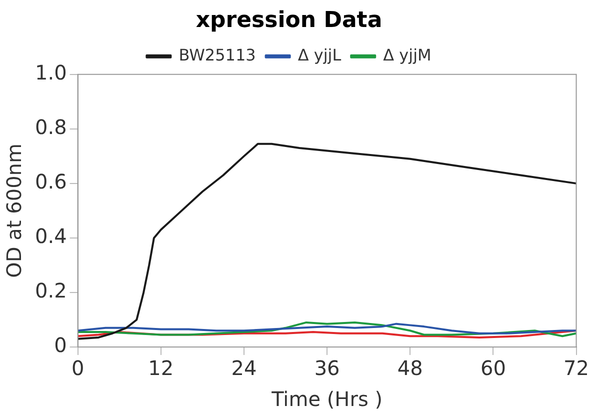  Describe the element at coordinates (50, 290) in the screenshot. I see `y-tick-label: 0.2` at that location.